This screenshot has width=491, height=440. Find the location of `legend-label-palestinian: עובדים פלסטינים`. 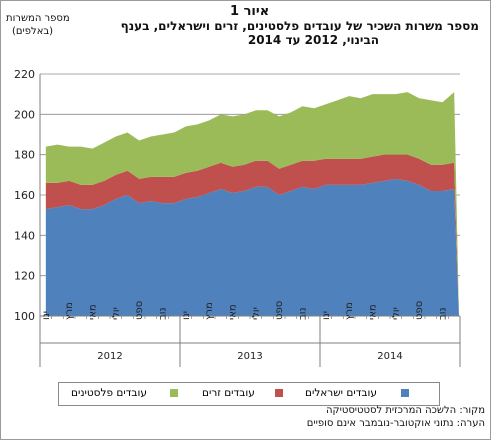

legend-label-palestinian: עובדים פלסטינים is located at coordinates (109, 393).